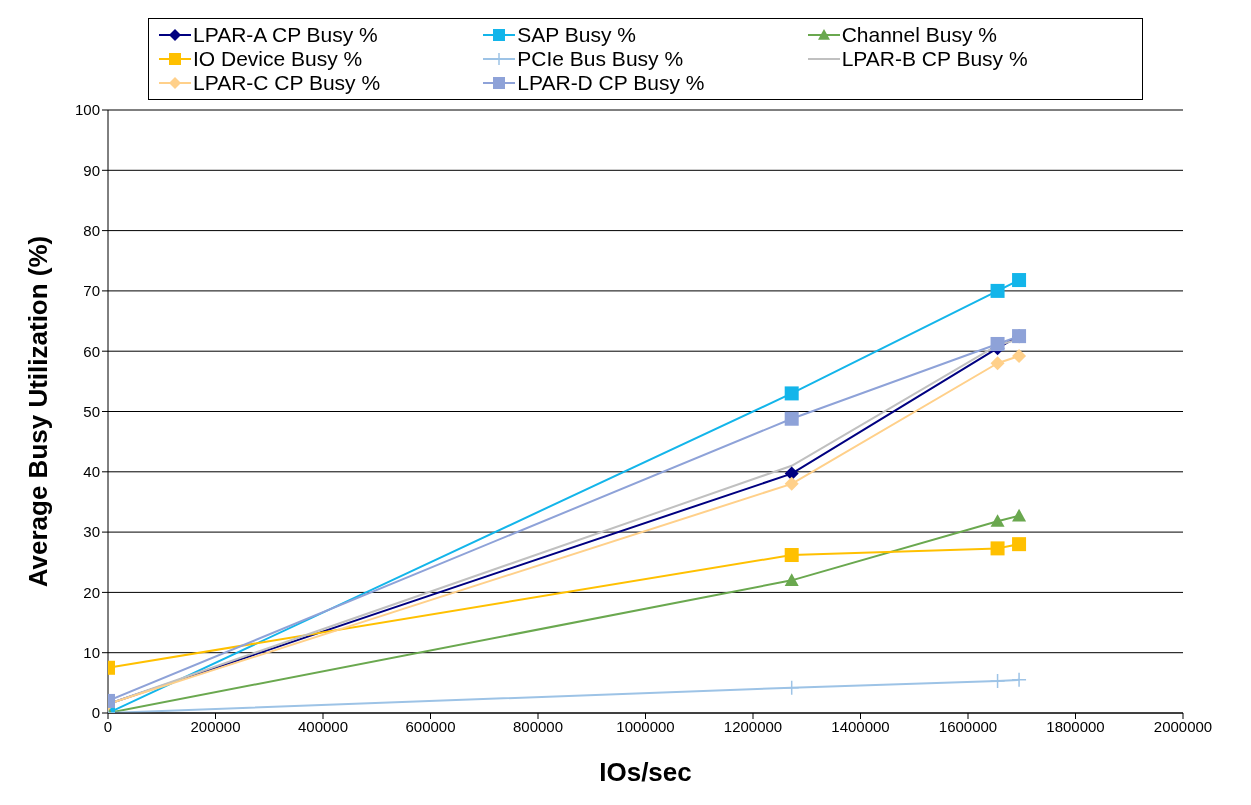 This screenshot has height=805, width=1251. I want to click on y-tick-label: 60, so click(91, 351).